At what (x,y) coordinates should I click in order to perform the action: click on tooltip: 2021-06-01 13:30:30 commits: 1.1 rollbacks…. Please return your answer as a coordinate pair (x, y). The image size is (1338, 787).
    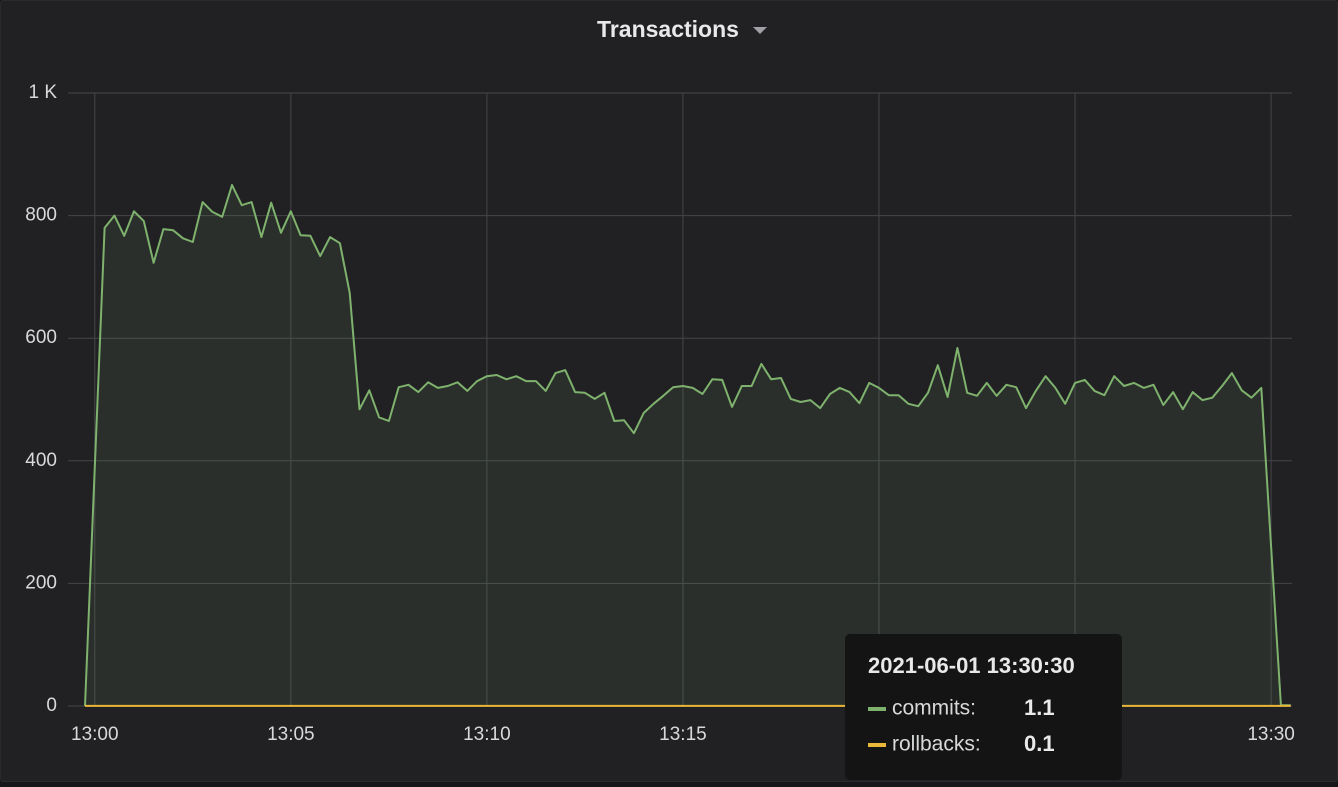
    Looking at the image, I should click on (983, 707).